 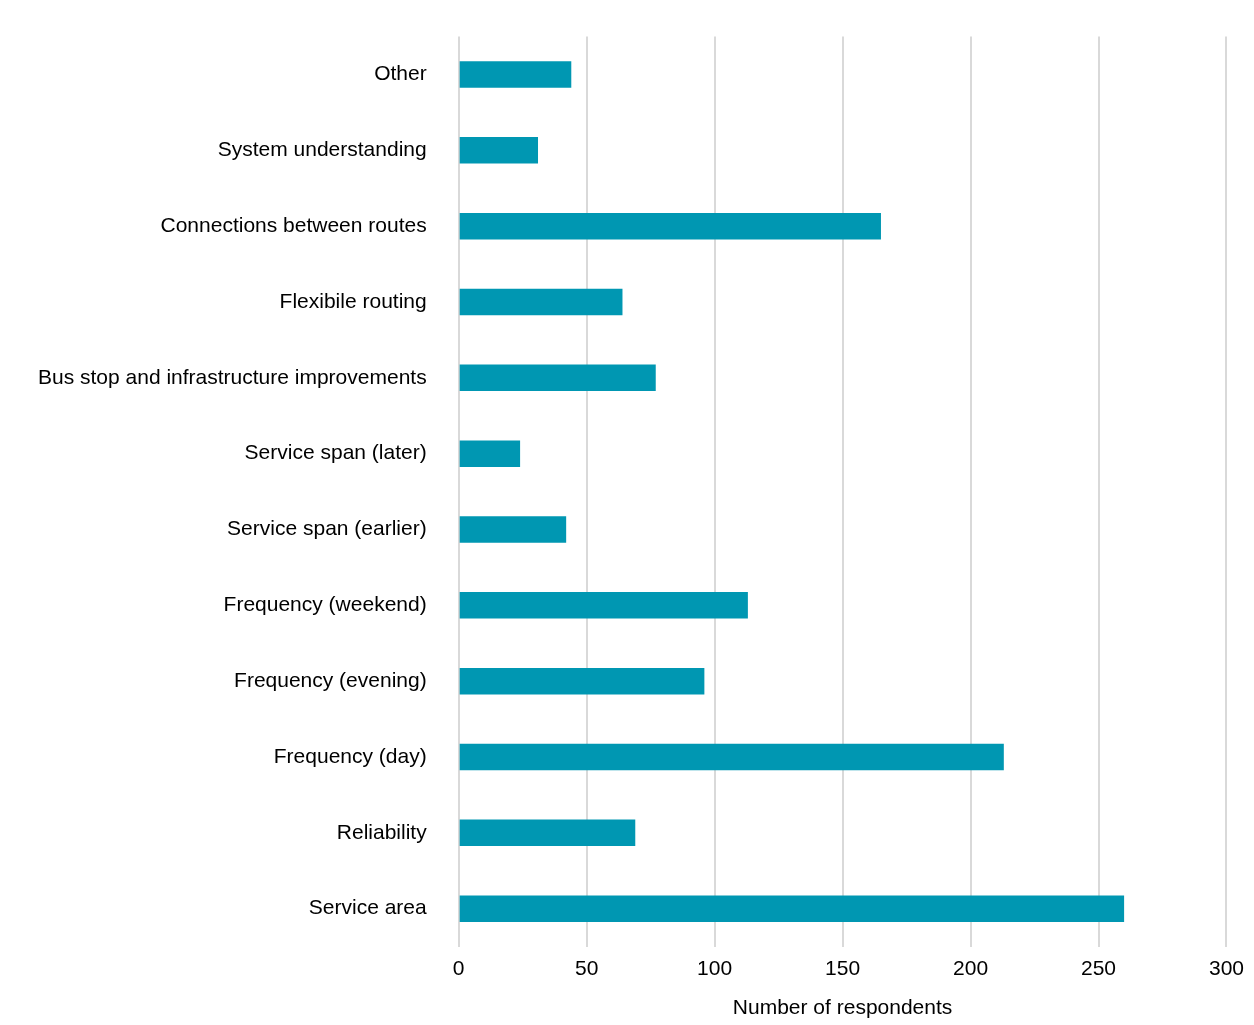 I want to click on y-tick-label: Other, so click(x=400, y=73).